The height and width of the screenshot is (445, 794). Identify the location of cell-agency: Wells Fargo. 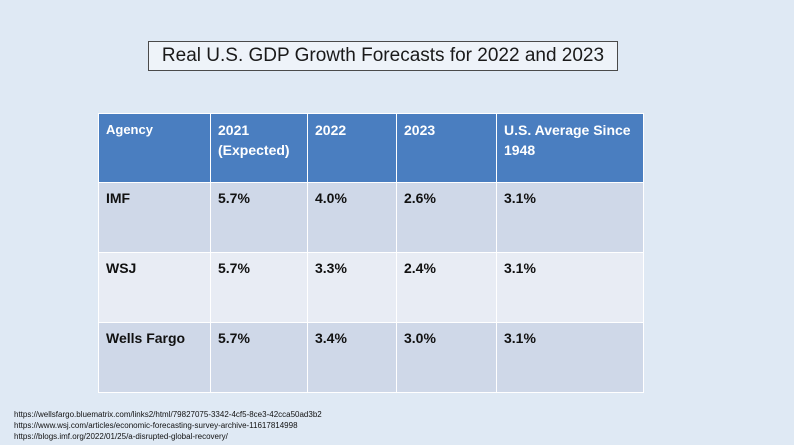
(154, 357).